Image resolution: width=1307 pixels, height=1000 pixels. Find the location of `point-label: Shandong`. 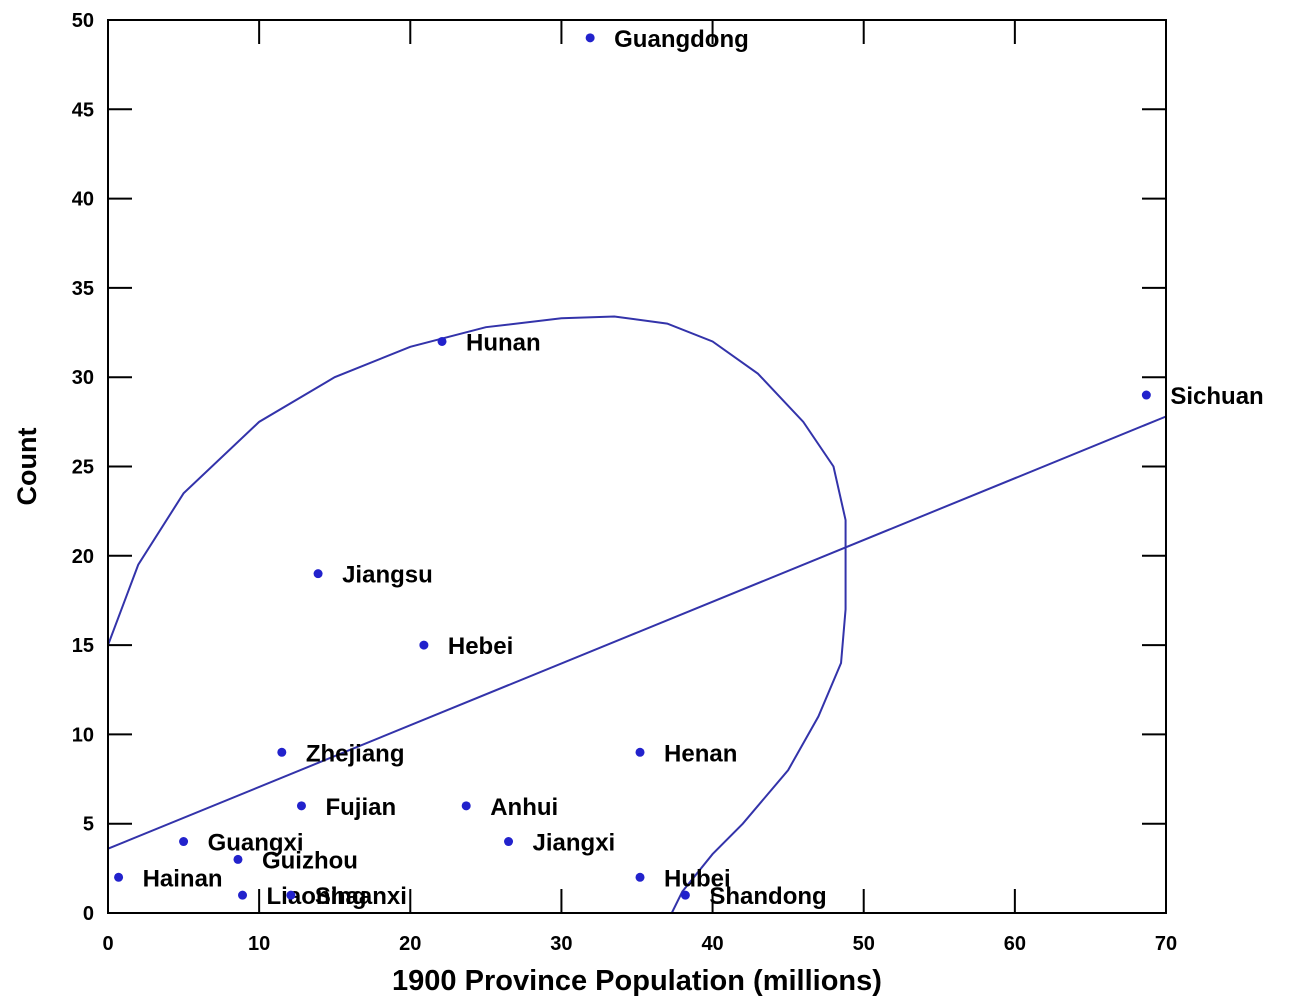

point-label: Shandong is located at coordinates (767, 896).